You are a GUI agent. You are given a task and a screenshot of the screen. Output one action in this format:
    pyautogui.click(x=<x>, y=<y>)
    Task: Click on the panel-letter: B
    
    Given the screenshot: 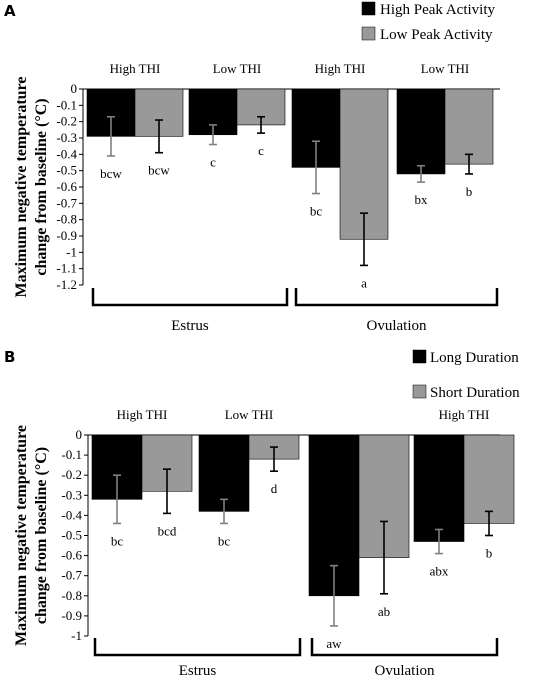 What is the action you would take?
    pyautogui.click(x=9, y=357)
    